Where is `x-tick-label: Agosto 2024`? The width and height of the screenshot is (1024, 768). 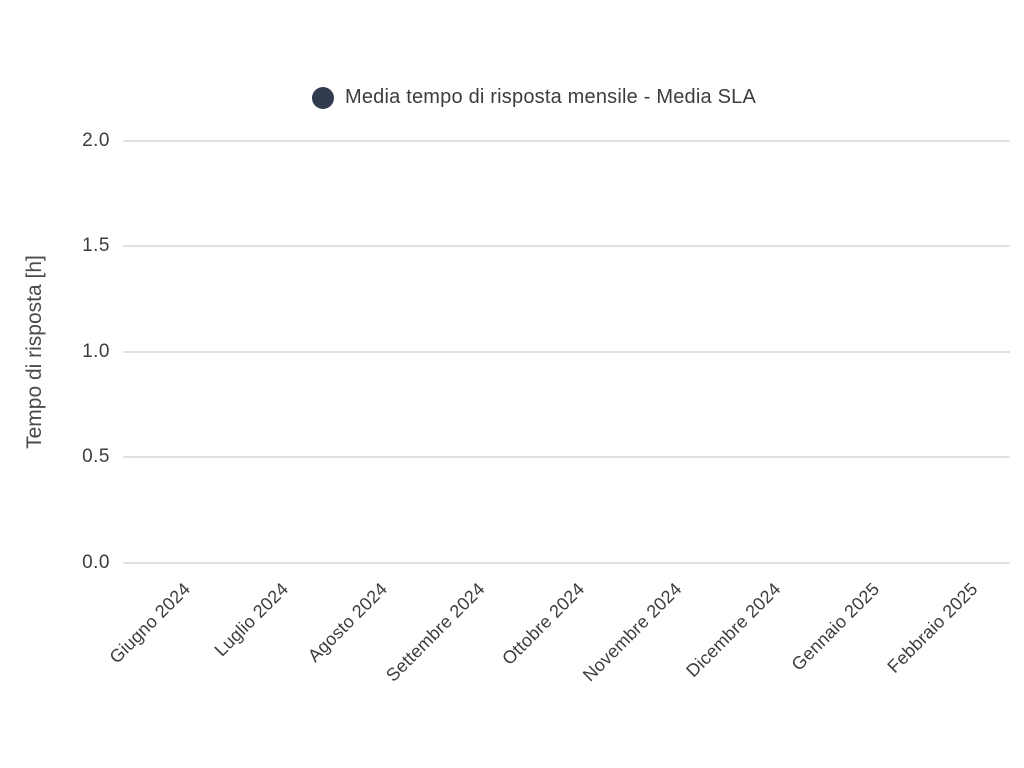
x-tick-label: Agosto 2024 is located at coordinates (347, 622).